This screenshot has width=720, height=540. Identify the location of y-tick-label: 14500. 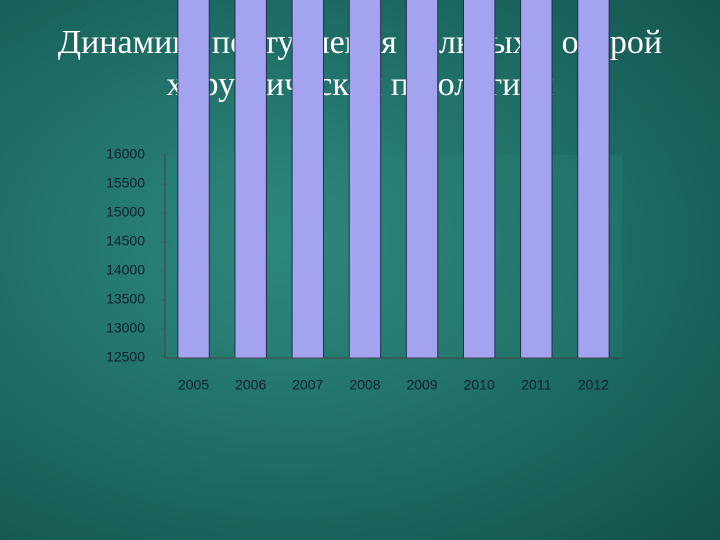
(125, 241).